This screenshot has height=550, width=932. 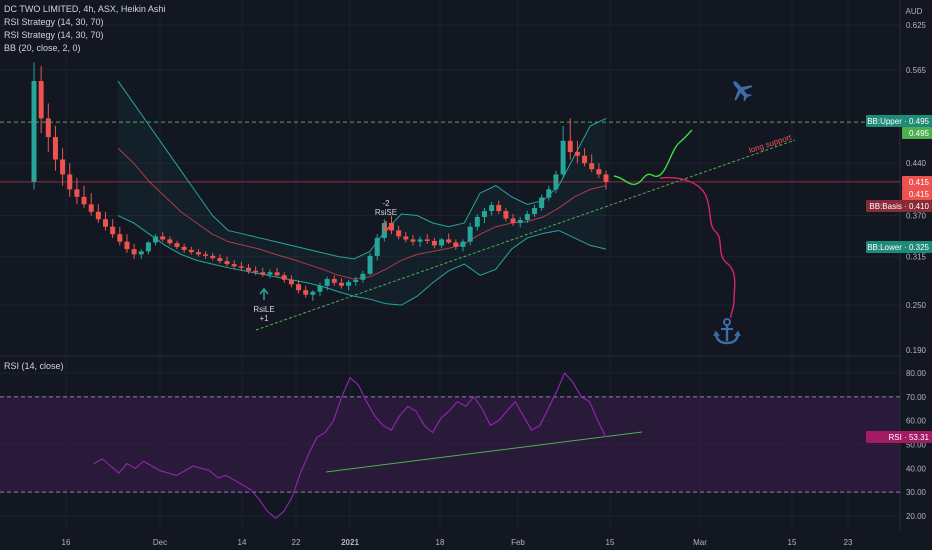 I want to click on resistance-badge-text: 0.495, so click(x=919, y=133).